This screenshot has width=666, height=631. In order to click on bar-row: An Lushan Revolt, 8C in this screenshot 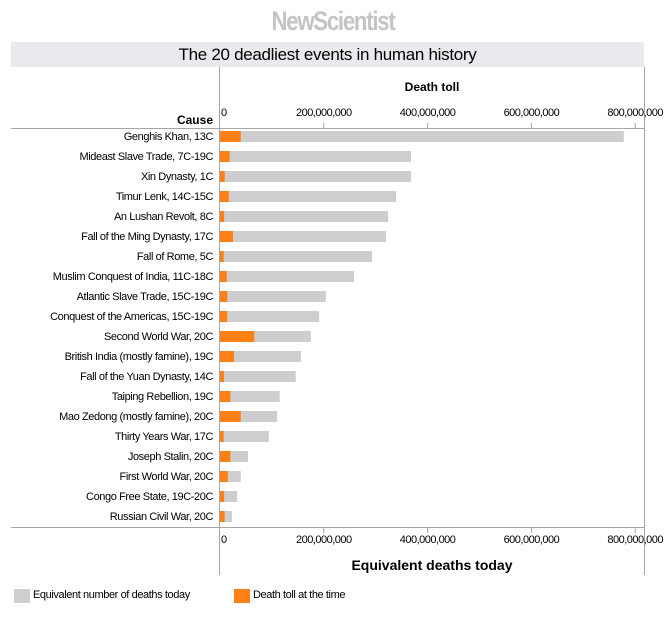, I will do `click(251, 217)`.